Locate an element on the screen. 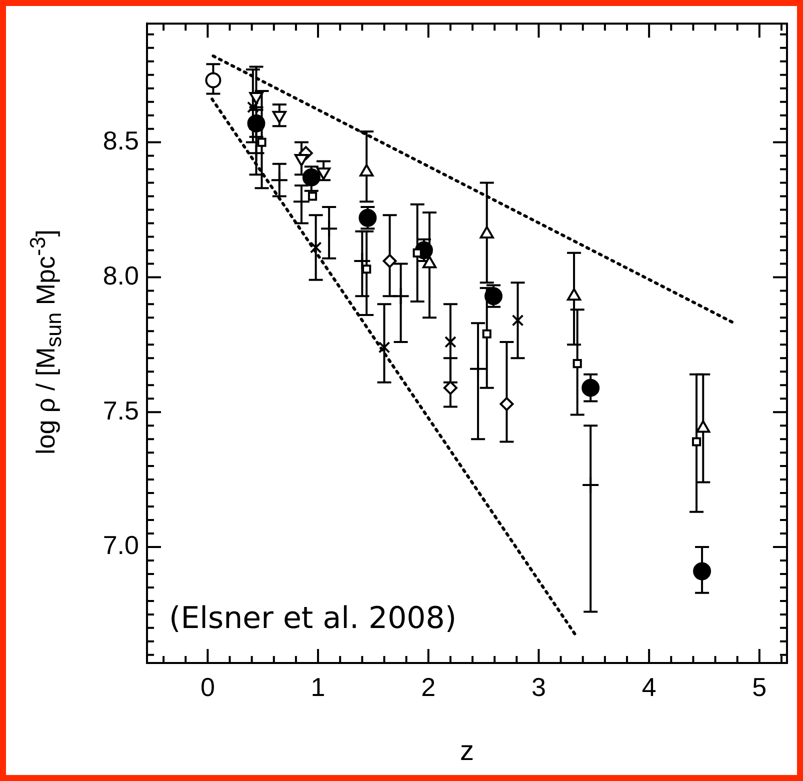  x-tick-label: 3 is located at coordinates (538, 687).